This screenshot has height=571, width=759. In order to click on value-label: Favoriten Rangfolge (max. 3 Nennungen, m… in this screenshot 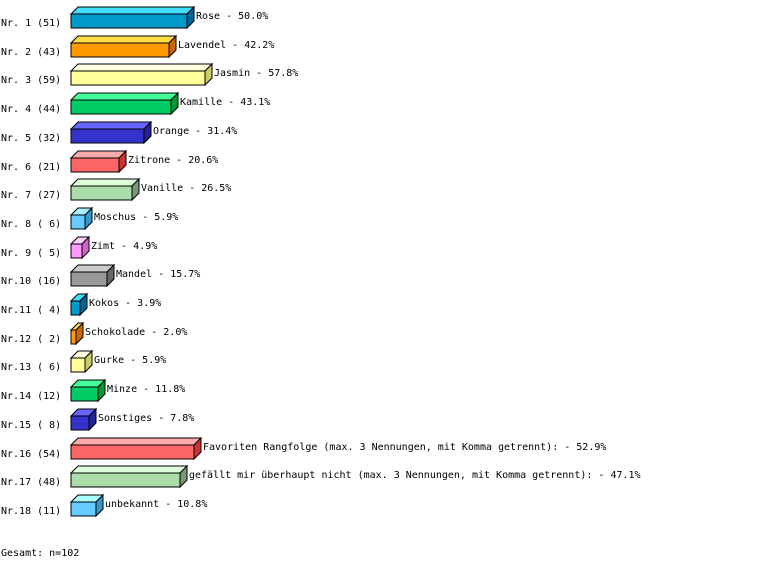, I will do `click(404, 447)`.